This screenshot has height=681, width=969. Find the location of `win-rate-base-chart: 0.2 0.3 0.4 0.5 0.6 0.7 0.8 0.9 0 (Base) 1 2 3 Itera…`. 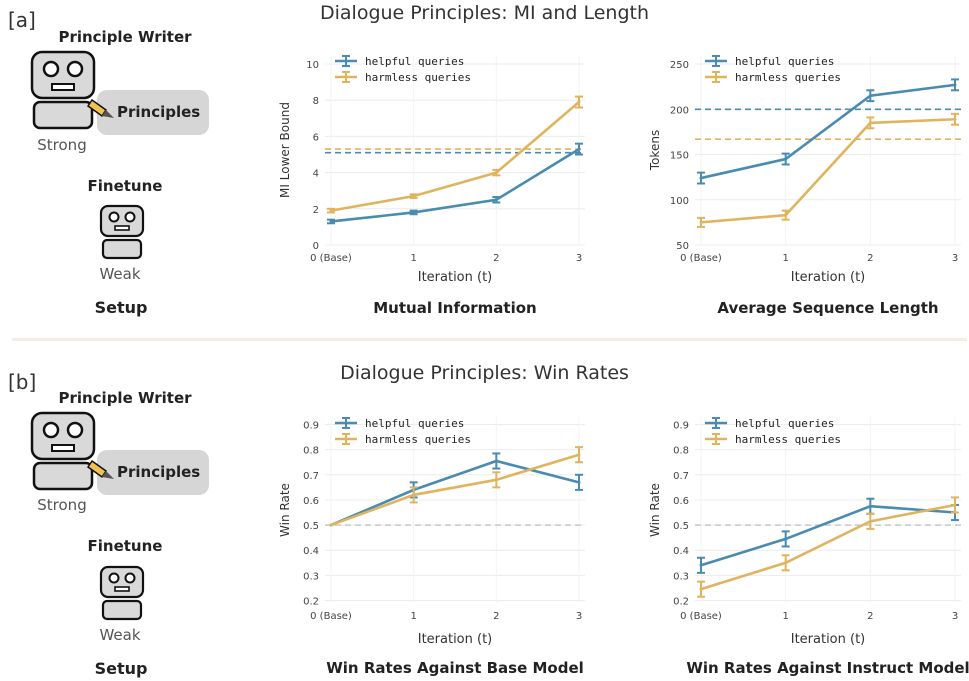

win-rate-base-chart: 0.2 0.3 0.4 0.5 0.6 0.7 0.8 0.9 0 (Base) 1 2 3 Itera… is located at coordinates (431, 547).